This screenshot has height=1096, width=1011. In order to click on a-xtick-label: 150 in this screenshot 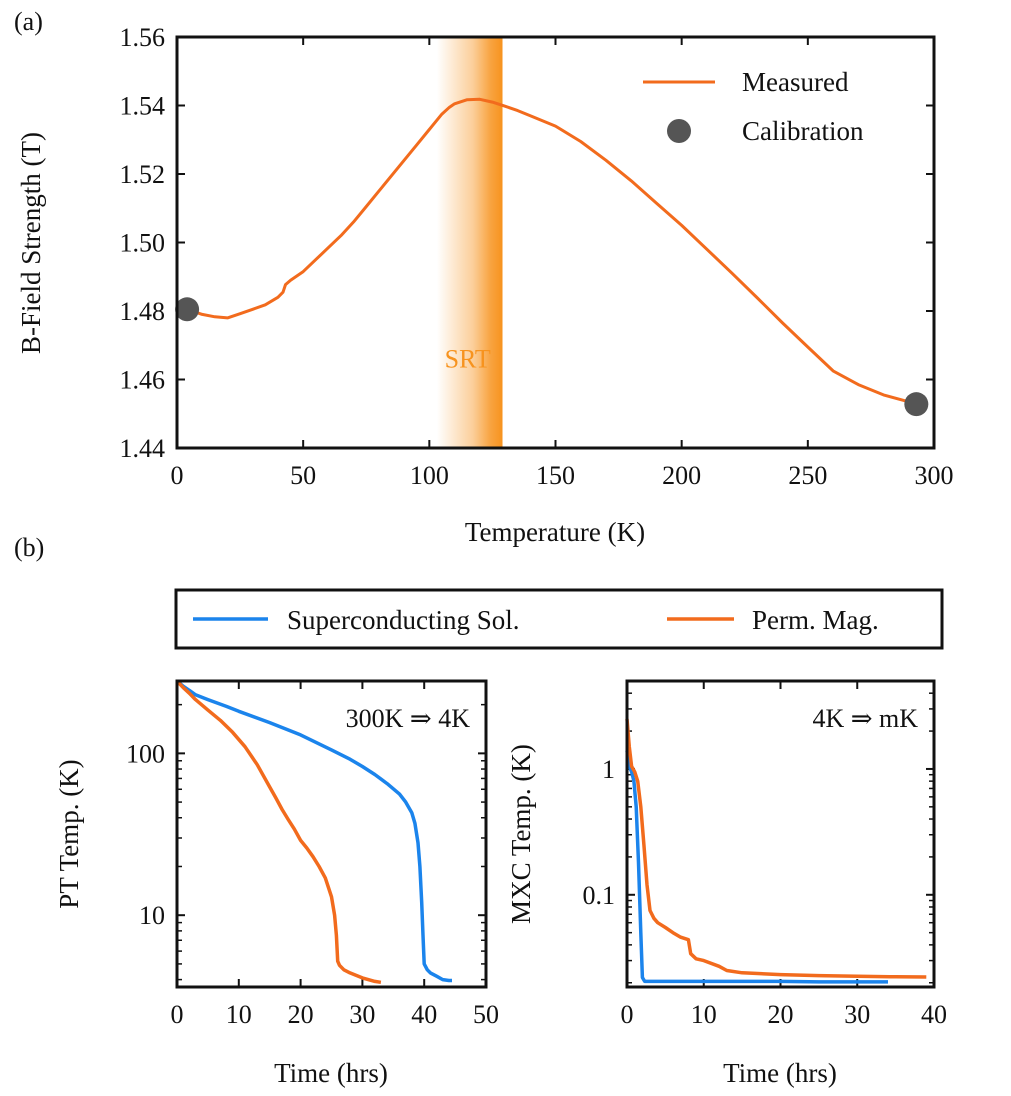, I will do `click(555, 475)`.